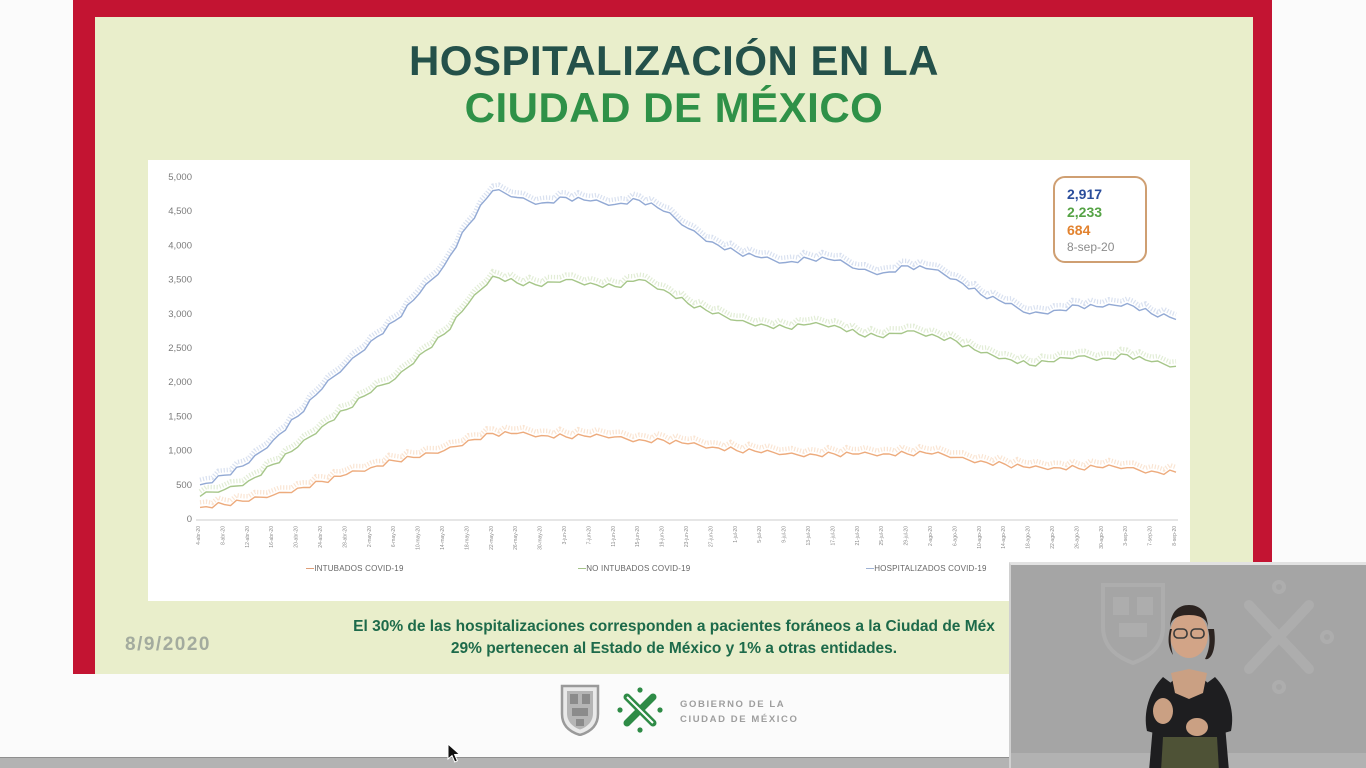 The height and width of the screenshot is (768, 1366). Describe the element at coordinates (565, 535) in the screenshot. I see `x-axis-tick: 3-jun-20` at that location.